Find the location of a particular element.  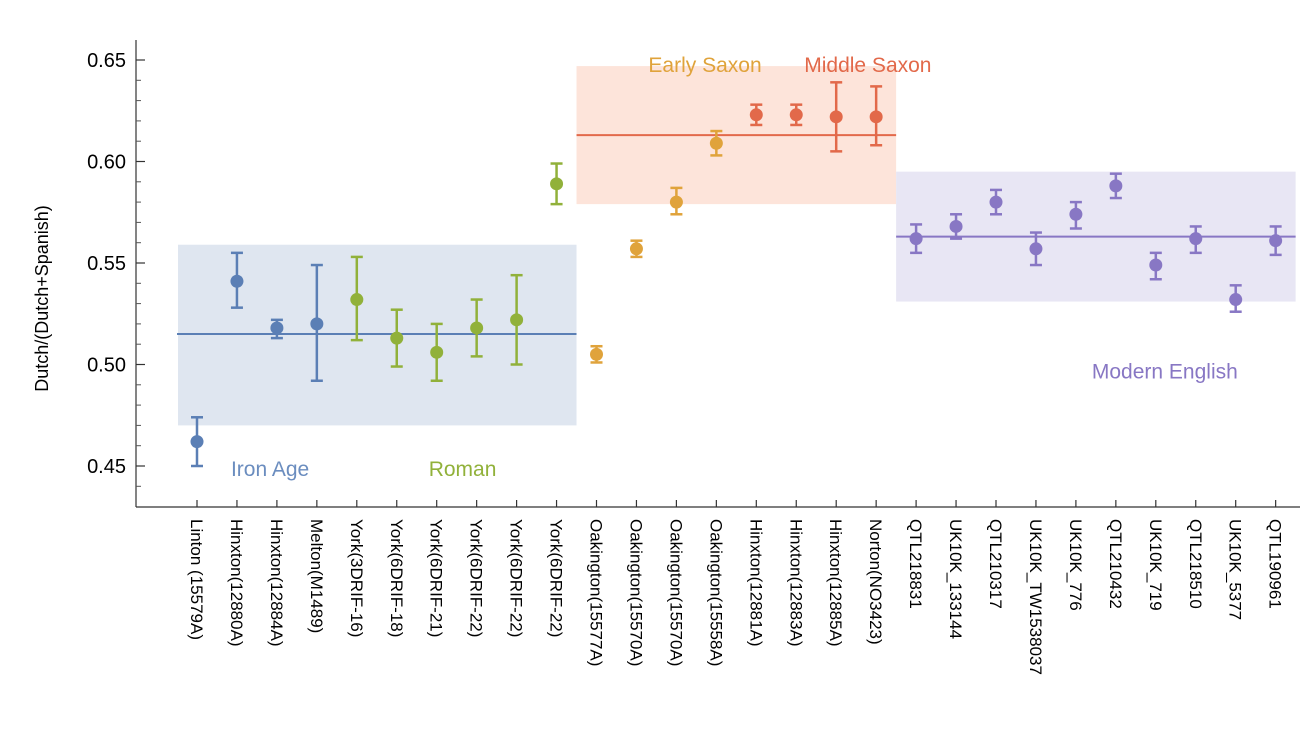

x-tick-label: York(3DRIF-16) is located at coordinates (356, 578).